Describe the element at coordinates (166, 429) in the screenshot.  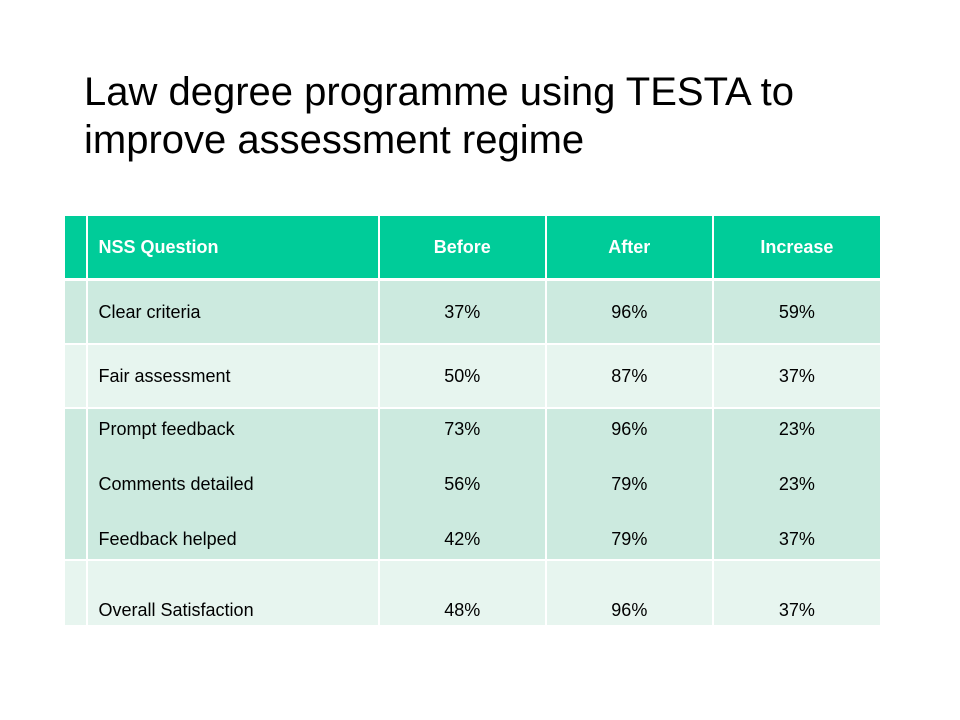
I see `question-line: Prompt feedback` at that location.